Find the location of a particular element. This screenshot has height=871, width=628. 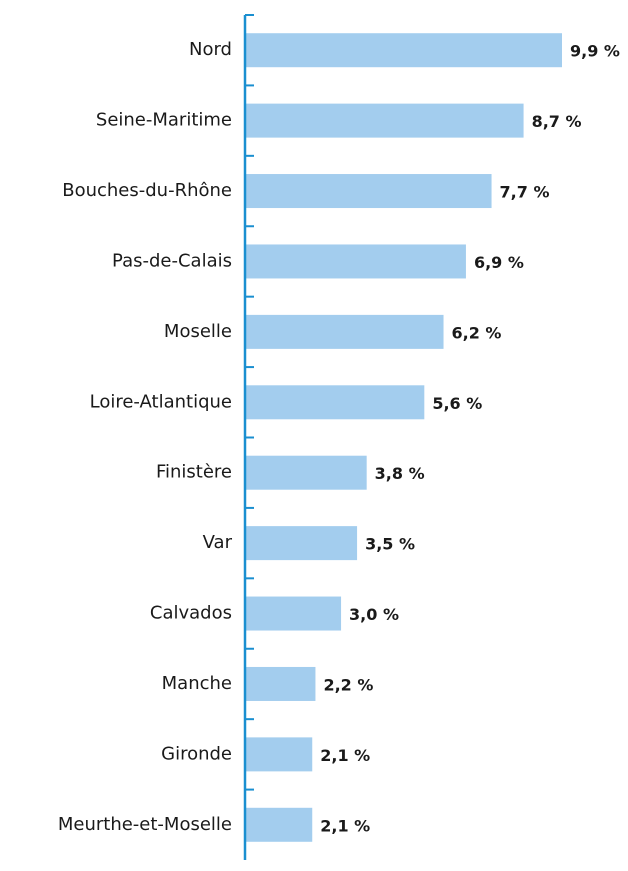

value-label: 6,2 % is located at coordinates (477, 332).